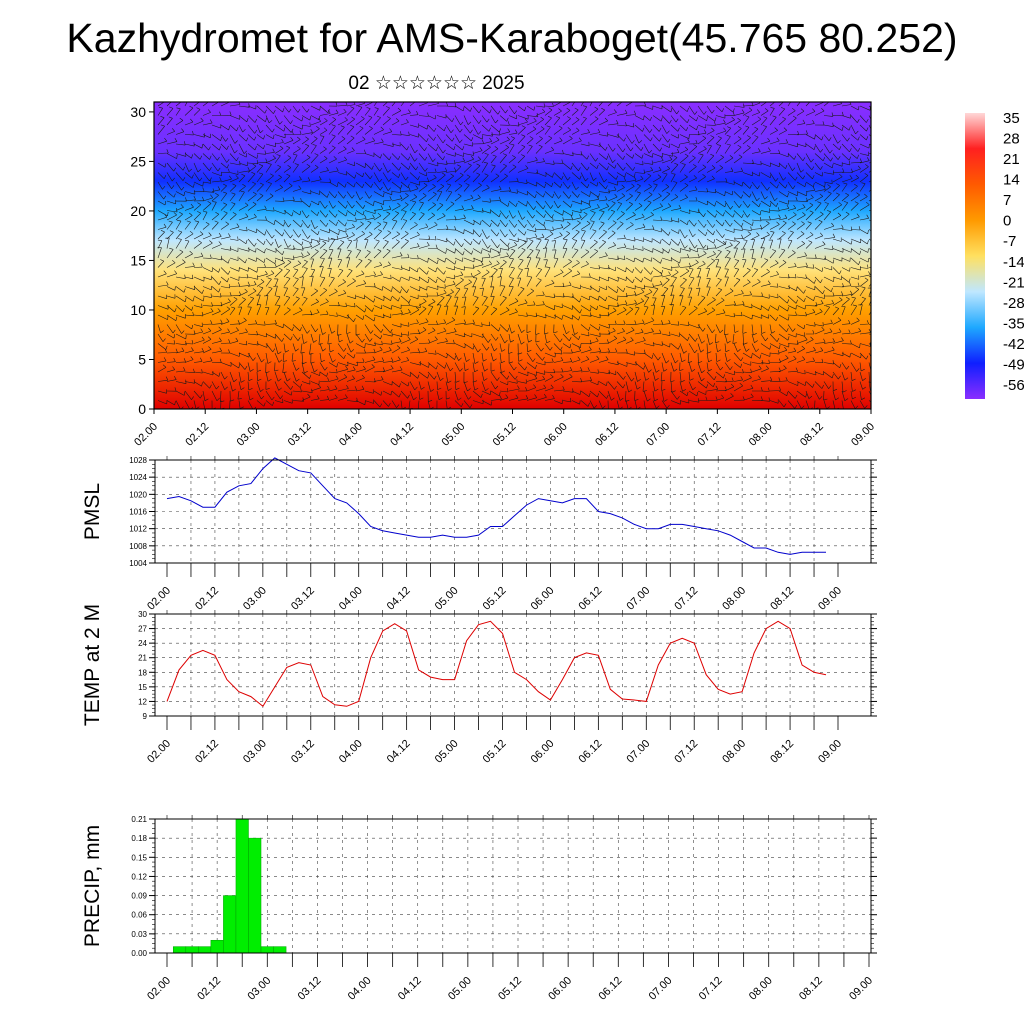 This screenshot has height=1024, width=1024. I want to click on y-tick-label: 0.00, so click(139, 953).